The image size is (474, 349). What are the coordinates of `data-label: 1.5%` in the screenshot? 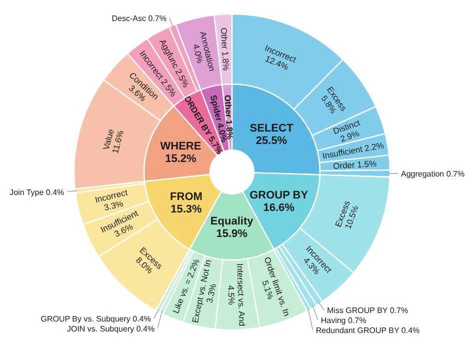 It's located at (366, 164).